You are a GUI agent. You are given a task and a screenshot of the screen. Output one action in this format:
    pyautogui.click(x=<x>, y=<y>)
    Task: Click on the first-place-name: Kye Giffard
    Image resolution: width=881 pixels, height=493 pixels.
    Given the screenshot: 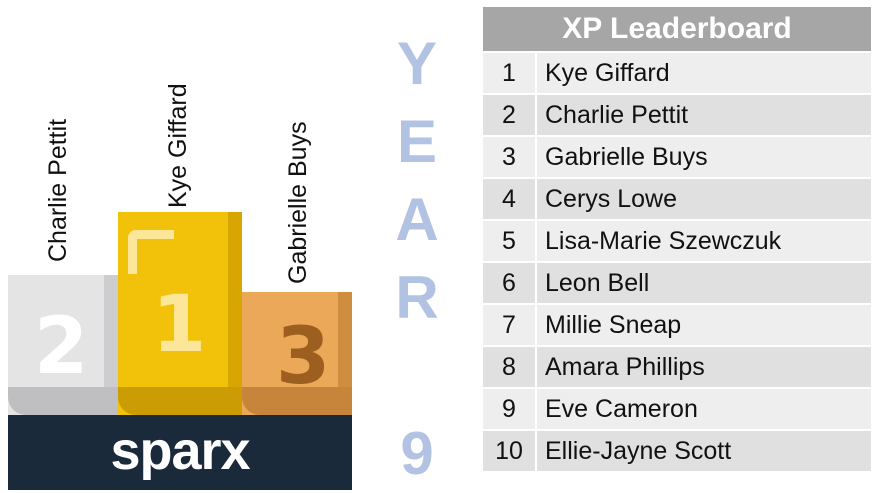 What is the action you would take?
    pyautogui.click(x=178, y=145)
    